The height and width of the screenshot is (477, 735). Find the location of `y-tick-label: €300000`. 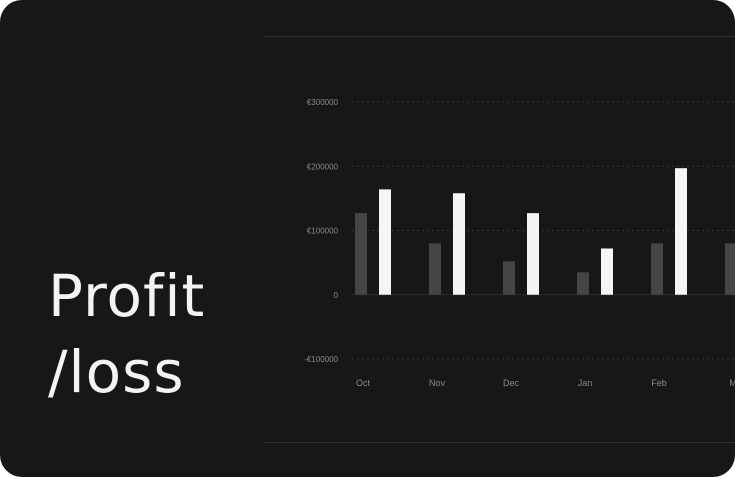

y-tick-label: €300000 is located at coordinates (323, 102).